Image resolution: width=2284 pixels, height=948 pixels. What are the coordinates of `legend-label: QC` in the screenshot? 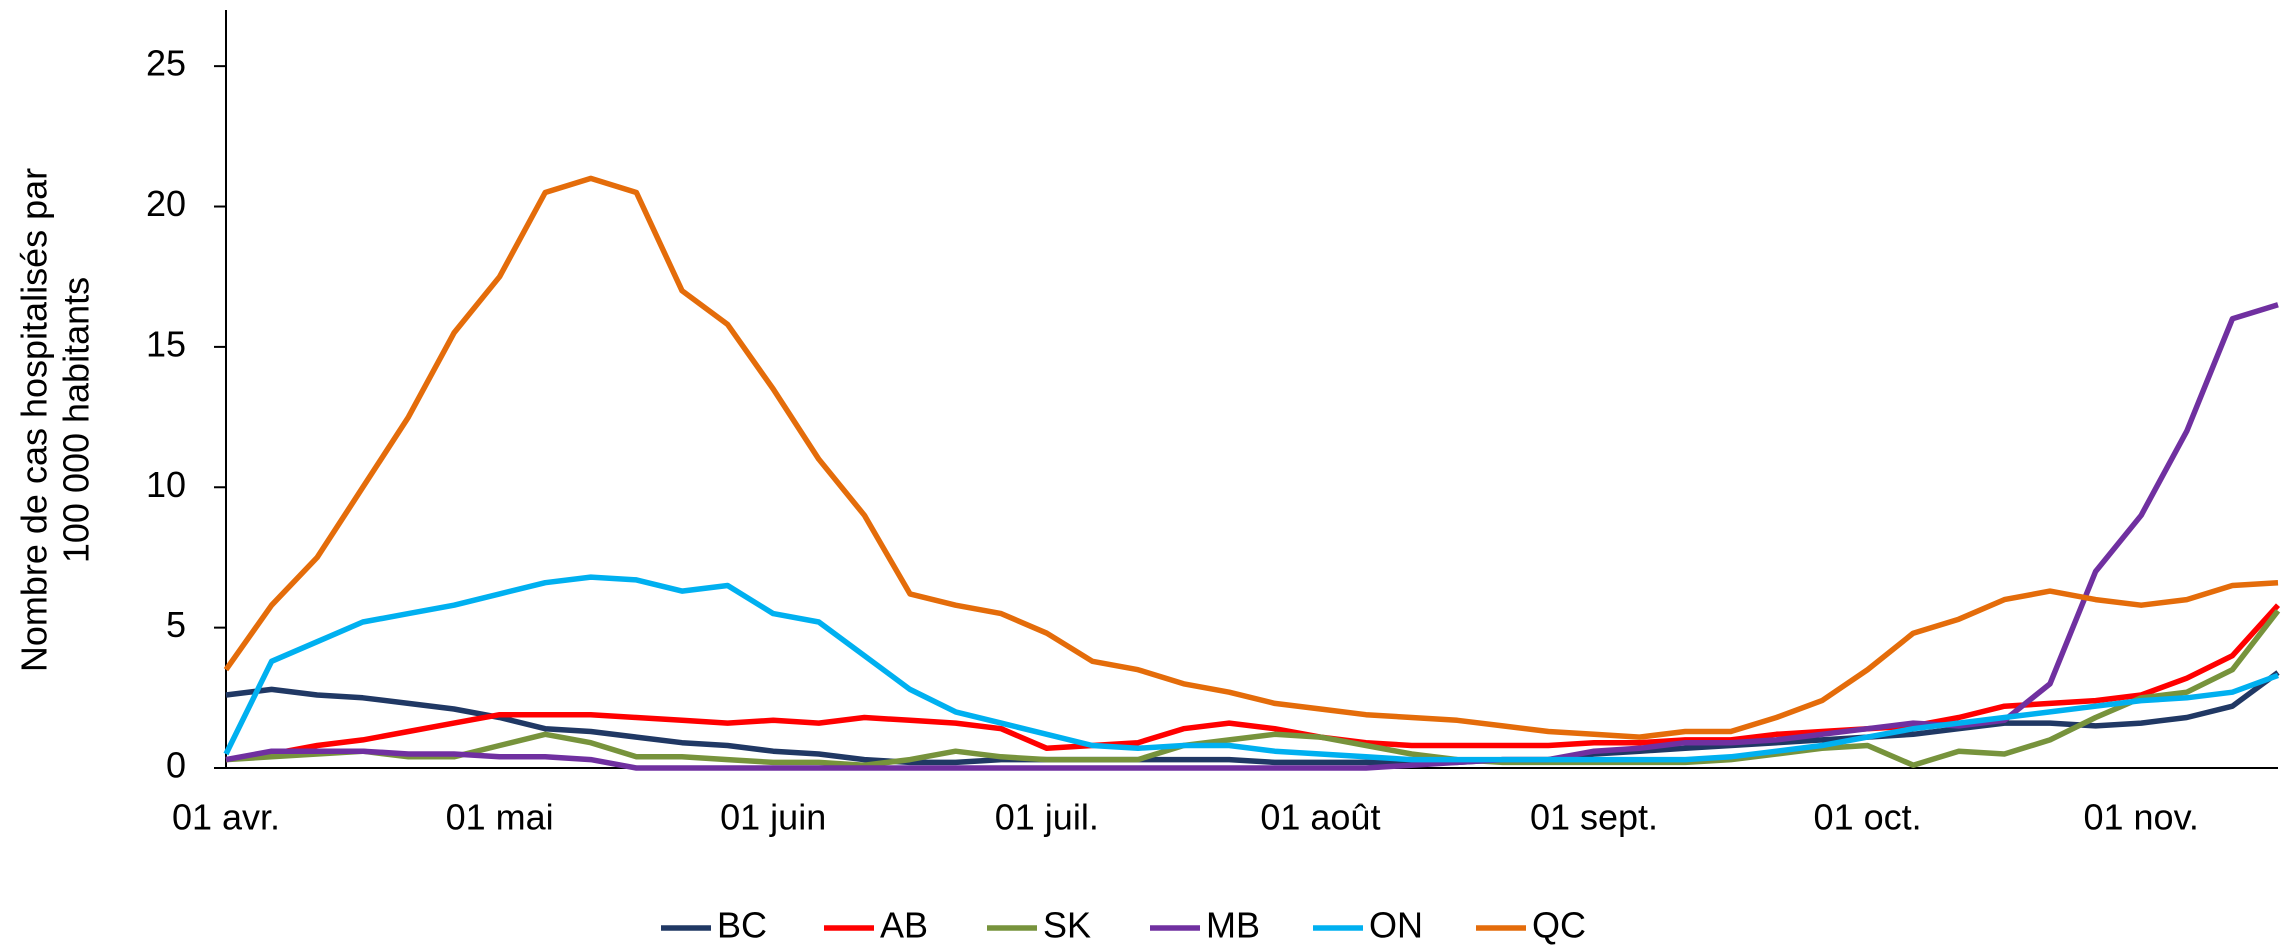 It's located at (1559, 925).